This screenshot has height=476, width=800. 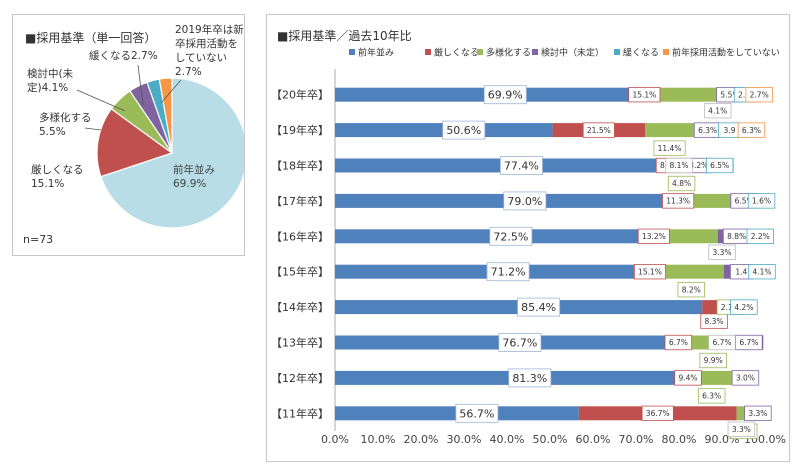 I want to click on pie-label-1-0: 厳しくなる, so click(x=57, y=169).